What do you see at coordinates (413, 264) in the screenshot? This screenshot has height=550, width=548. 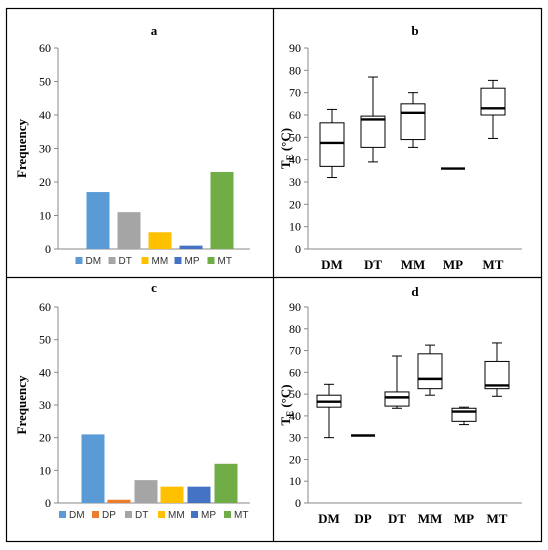 I see `x-tick-label-mm: MM` at bounding box center [413, 264].